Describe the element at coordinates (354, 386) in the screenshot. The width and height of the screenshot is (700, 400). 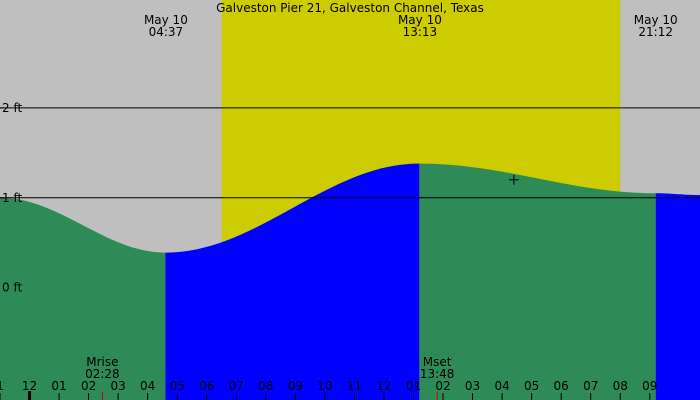
I see `x-tick-label: 11` at that location.